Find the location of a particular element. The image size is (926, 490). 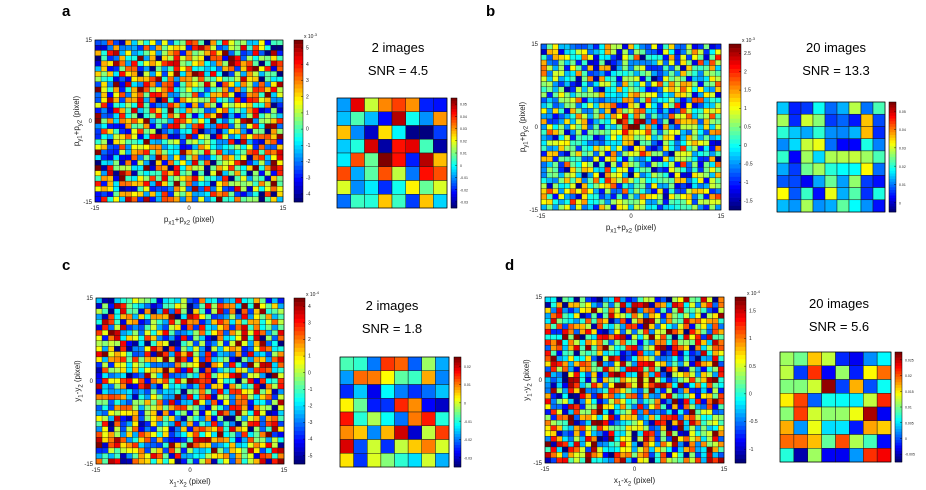

colorbar-swatch-a is located at coordinates (298, 175).